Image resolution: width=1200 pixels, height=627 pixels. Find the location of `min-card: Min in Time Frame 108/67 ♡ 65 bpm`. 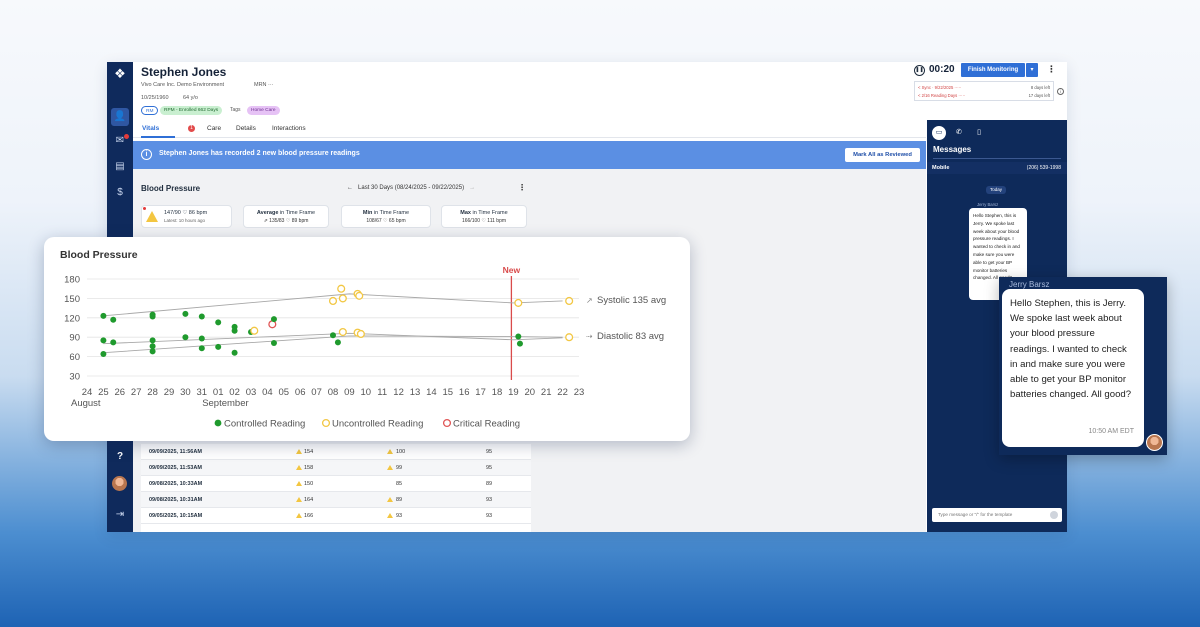

min-card: Min in Time Frame 108/67 ♡ 65 bpm is located at coordinates (386, 216).